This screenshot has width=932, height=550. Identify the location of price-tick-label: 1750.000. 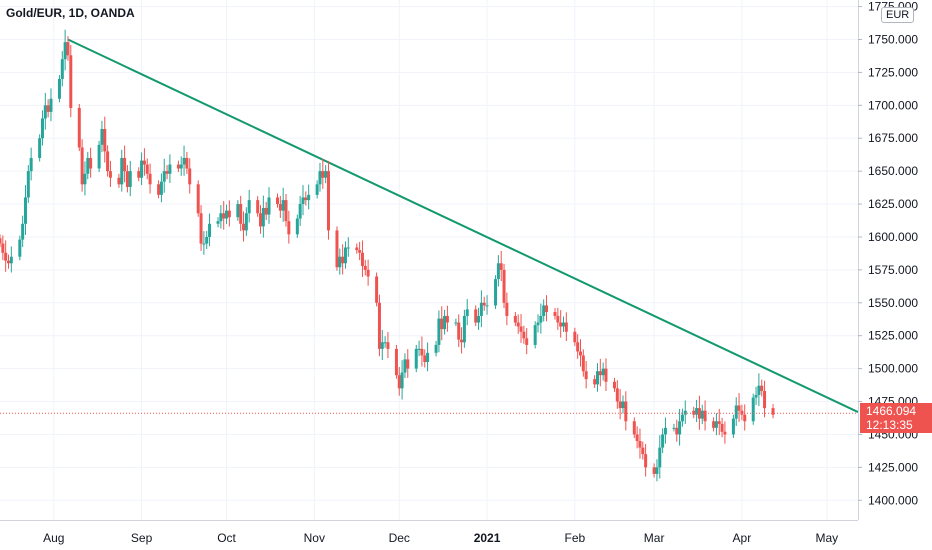
(893, 39).